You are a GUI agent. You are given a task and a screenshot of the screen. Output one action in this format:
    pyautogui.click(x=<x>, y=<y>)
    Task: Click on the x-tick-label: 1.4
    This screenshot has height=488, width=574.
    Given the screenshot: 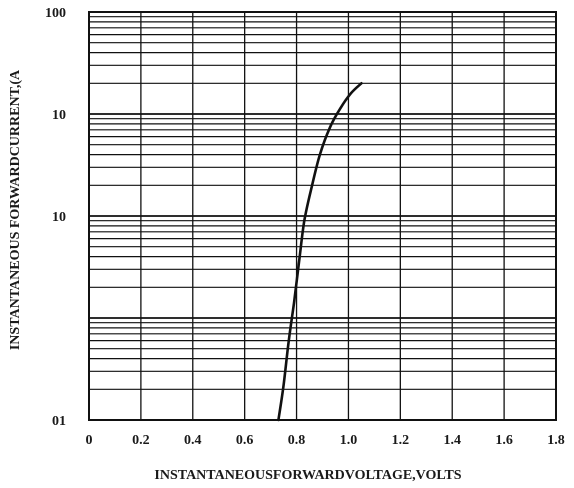 What is the action you would take?
    pyautogui.click(x=452, y=440)
    